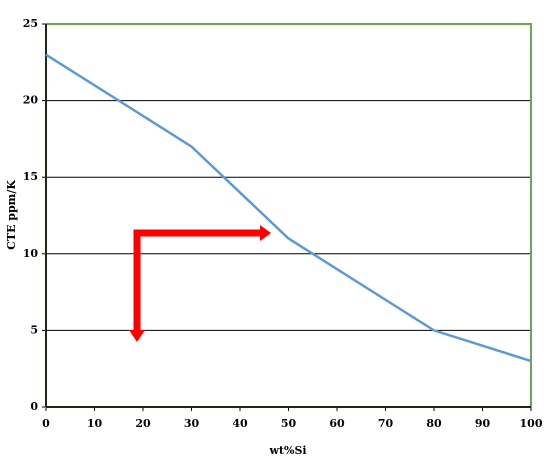 This screenshot has height=465, width=550. What do you see at coordinates (531, 423) in the screenshot?
I see `x-tick-label: 100` at bounding box center [531, 423].